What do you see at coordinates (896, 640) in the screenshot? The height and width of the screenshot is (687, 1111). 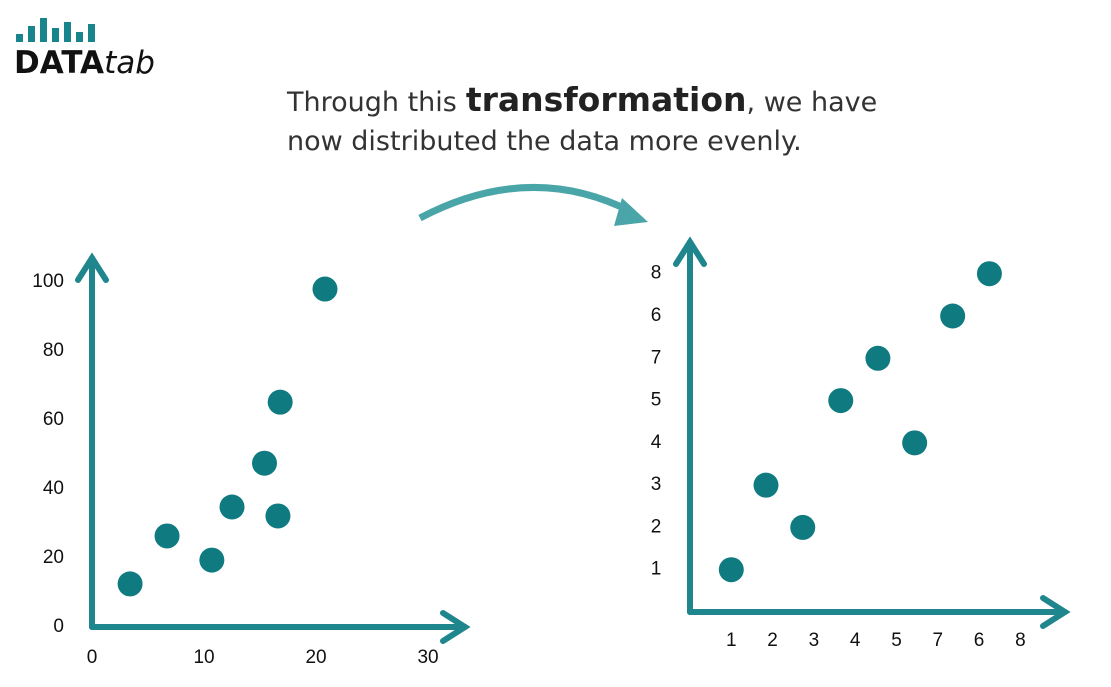 I see `x-tick-label: 5` at bounding box center [896, 640].